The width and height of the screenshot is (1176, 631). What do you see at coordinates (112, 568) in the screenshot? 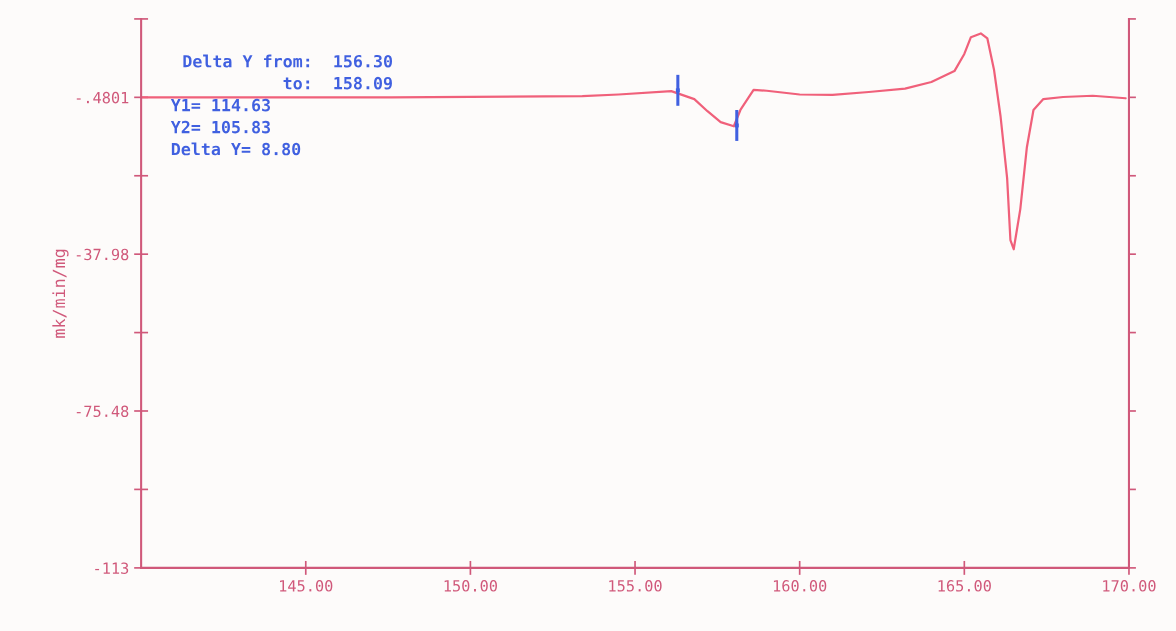
I see `y-tick-label: -113` at bounding box center [112, 568].